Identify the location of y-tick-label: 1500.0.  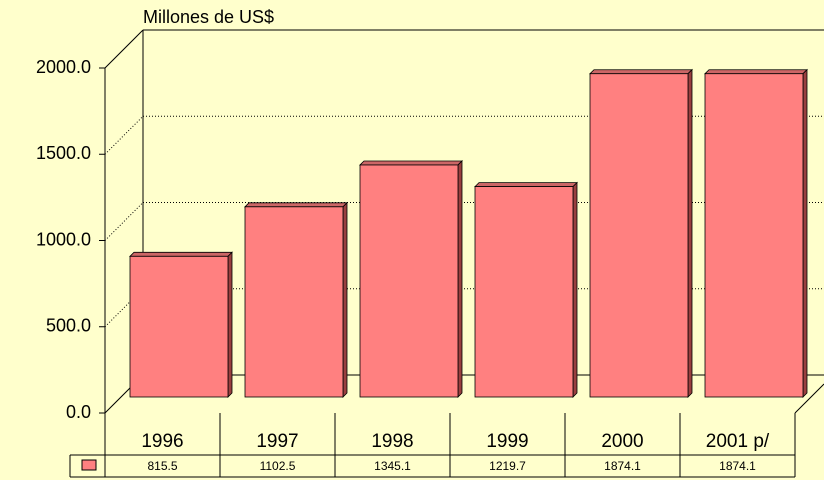
(63, 153).